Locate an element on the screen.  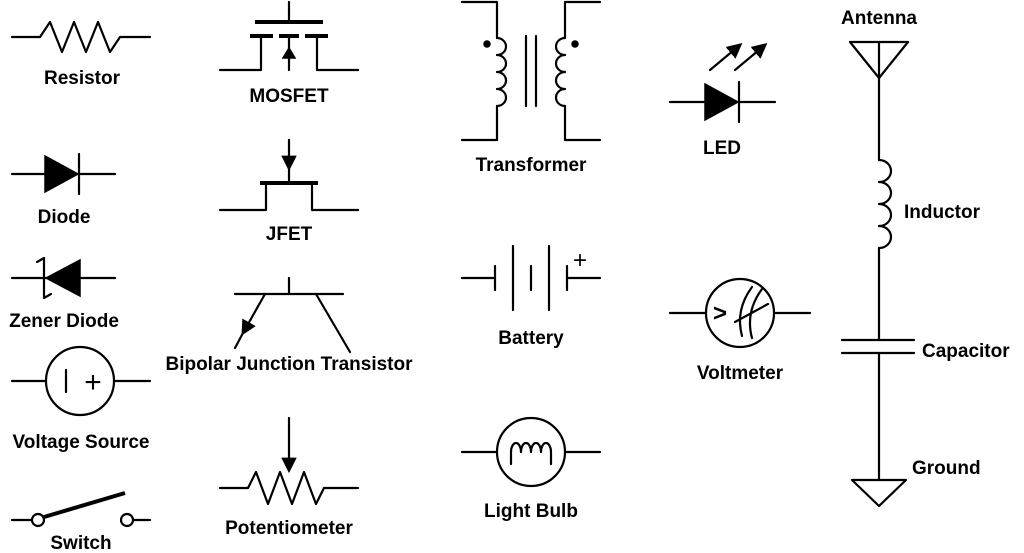
capacitor-symbol is located at coordinates (878, 410).